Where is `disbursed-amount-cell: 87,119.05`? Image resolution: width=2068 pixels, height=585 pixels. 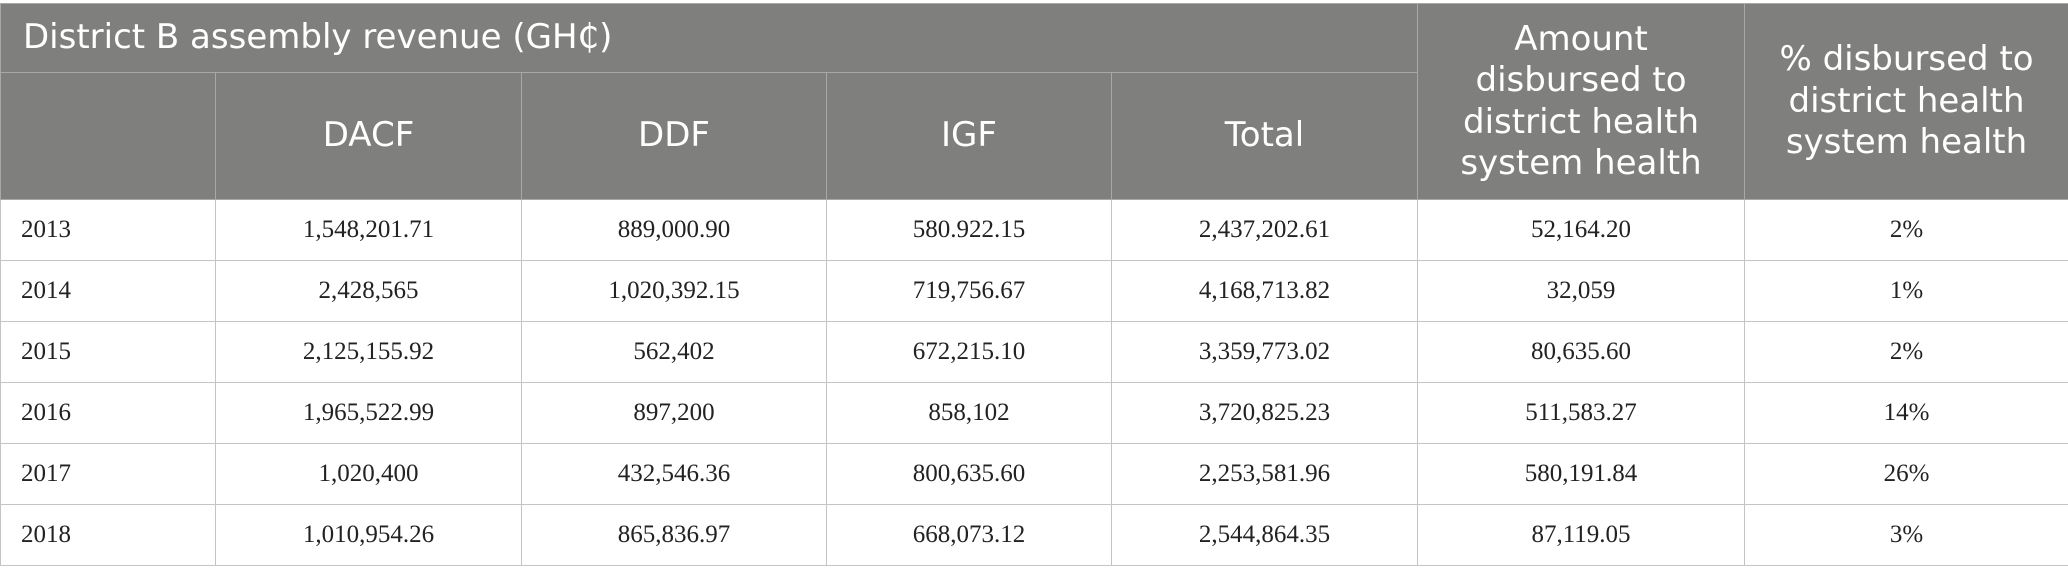 disbursed-amount-cell: 87,119.05 is located at coordinates (1581, 535).